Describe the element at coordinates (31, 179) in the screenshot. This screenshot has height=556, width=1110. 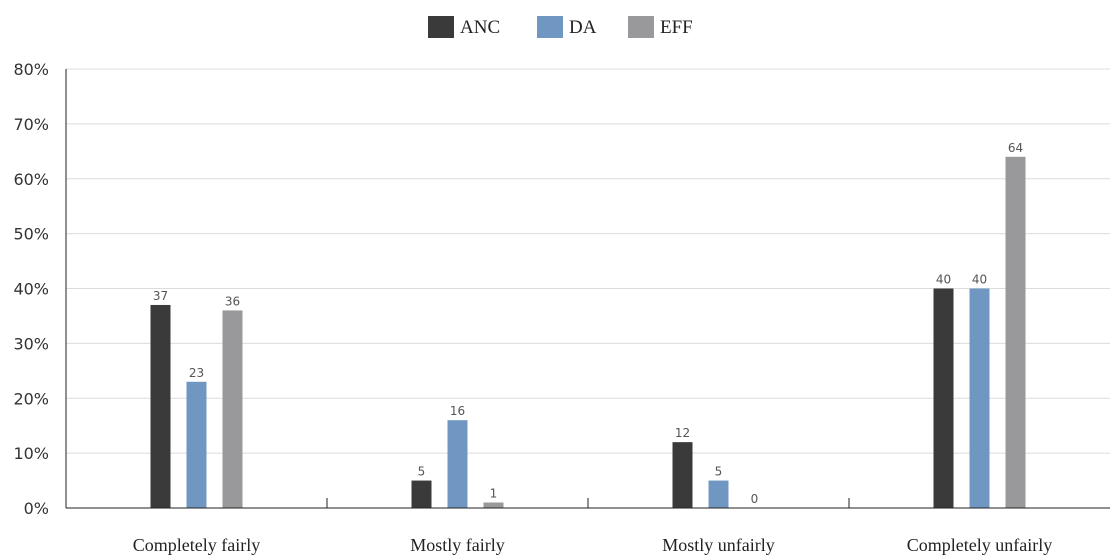
I see `y-tick-label: 60%` at that location.